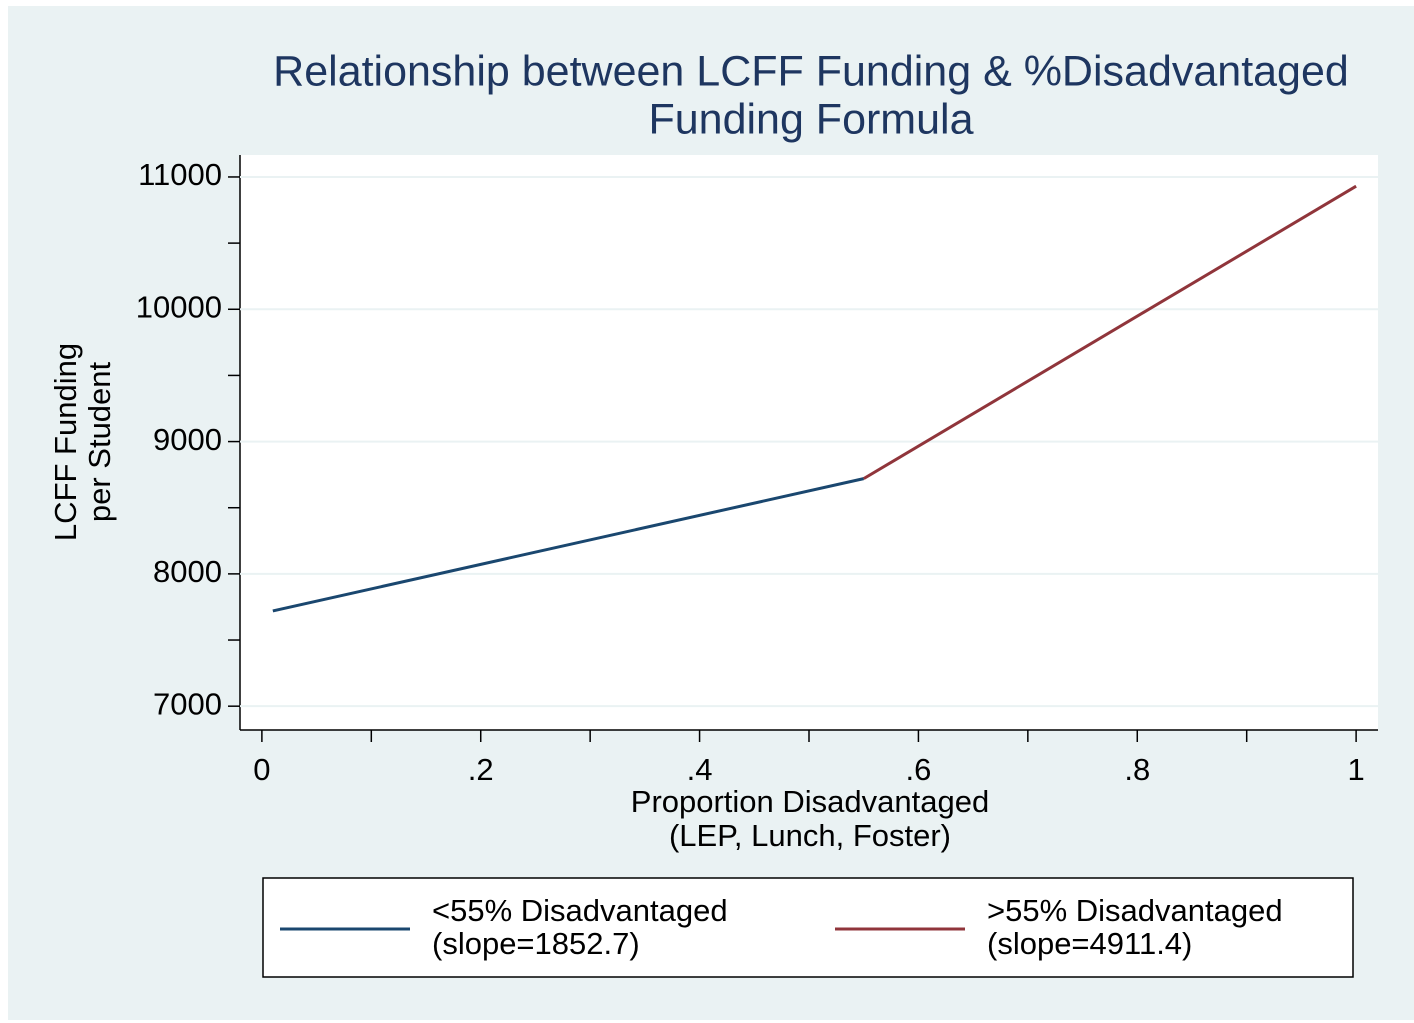 Image resolution: width=1414 pixels, height=1023 pixels. I want to click on legend-label: (slope=4911.4), so click(1089, 943).